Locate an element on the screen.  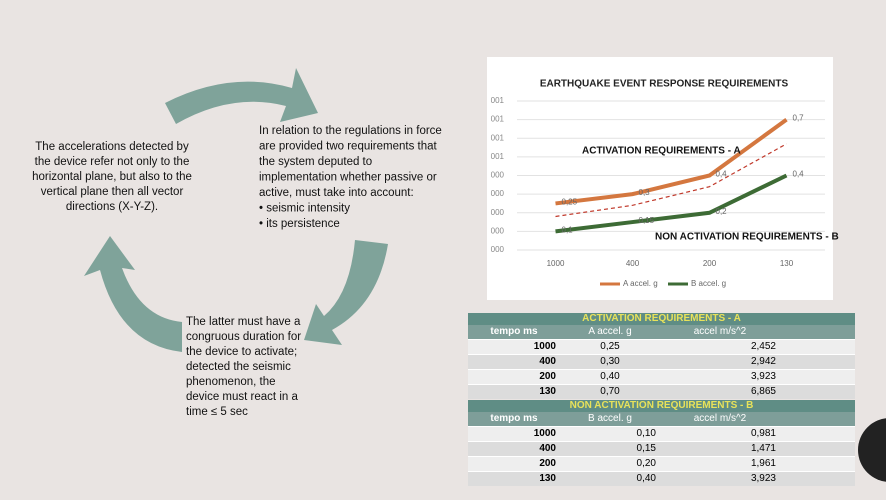
bottom-text: the device to activate; is located at coordinates (241, 352).